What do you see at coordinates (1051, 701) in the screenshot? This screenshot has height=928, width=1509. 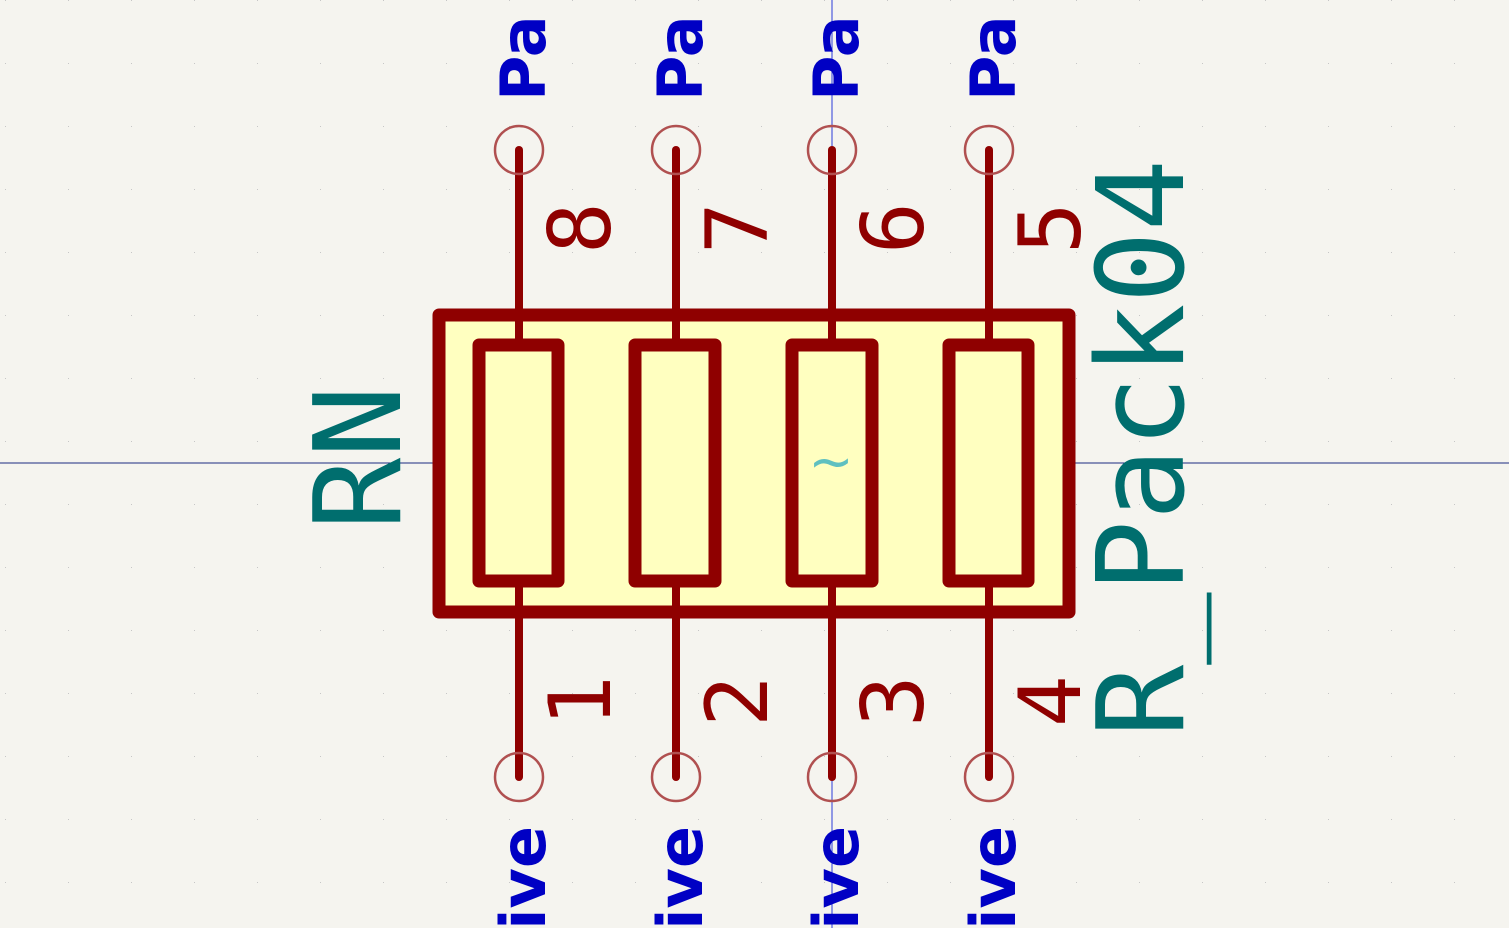 I see `pin-number-4: 4` at bounding box center [1051, 701].